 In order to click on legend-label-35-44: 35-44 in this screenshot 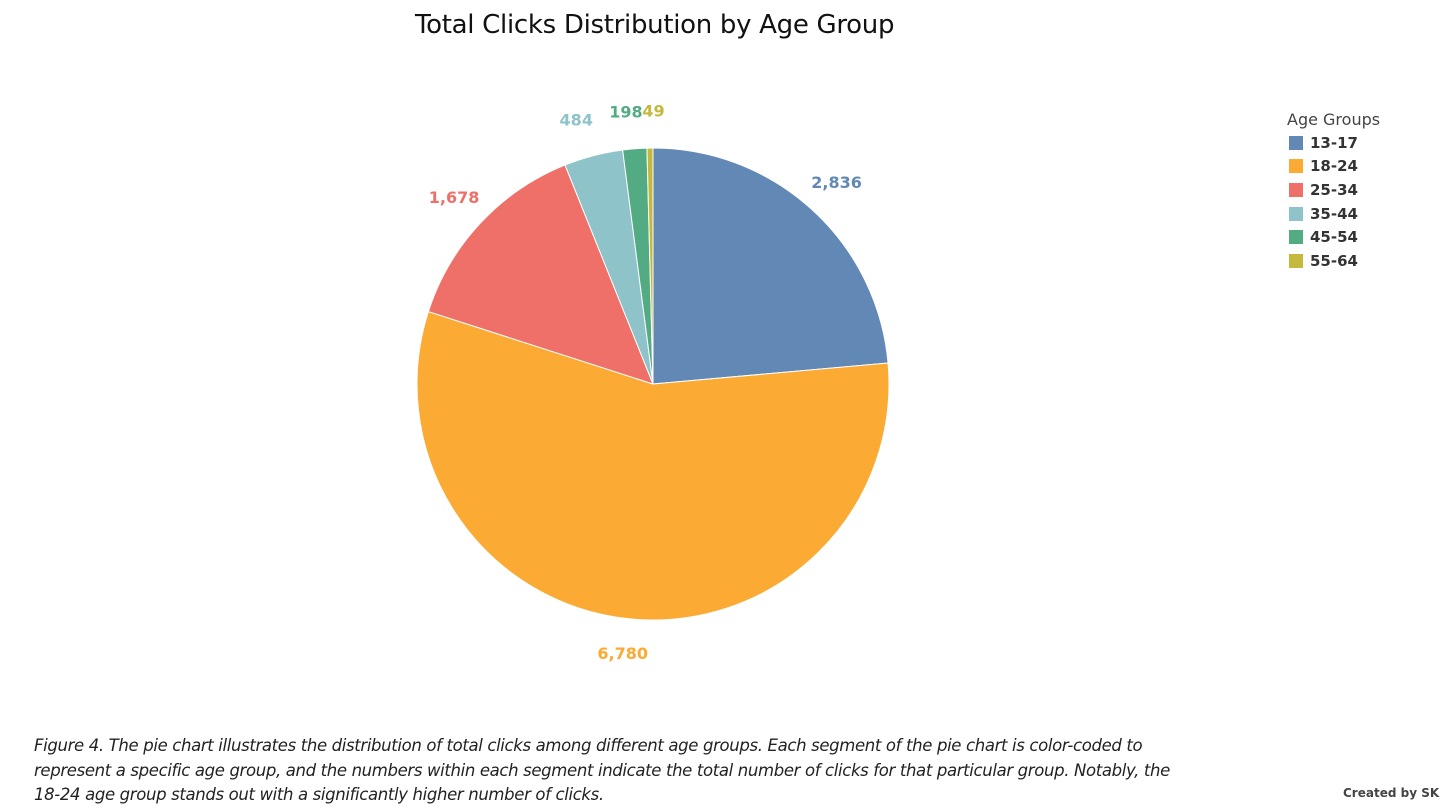, I will do `click(1334, 213)`.